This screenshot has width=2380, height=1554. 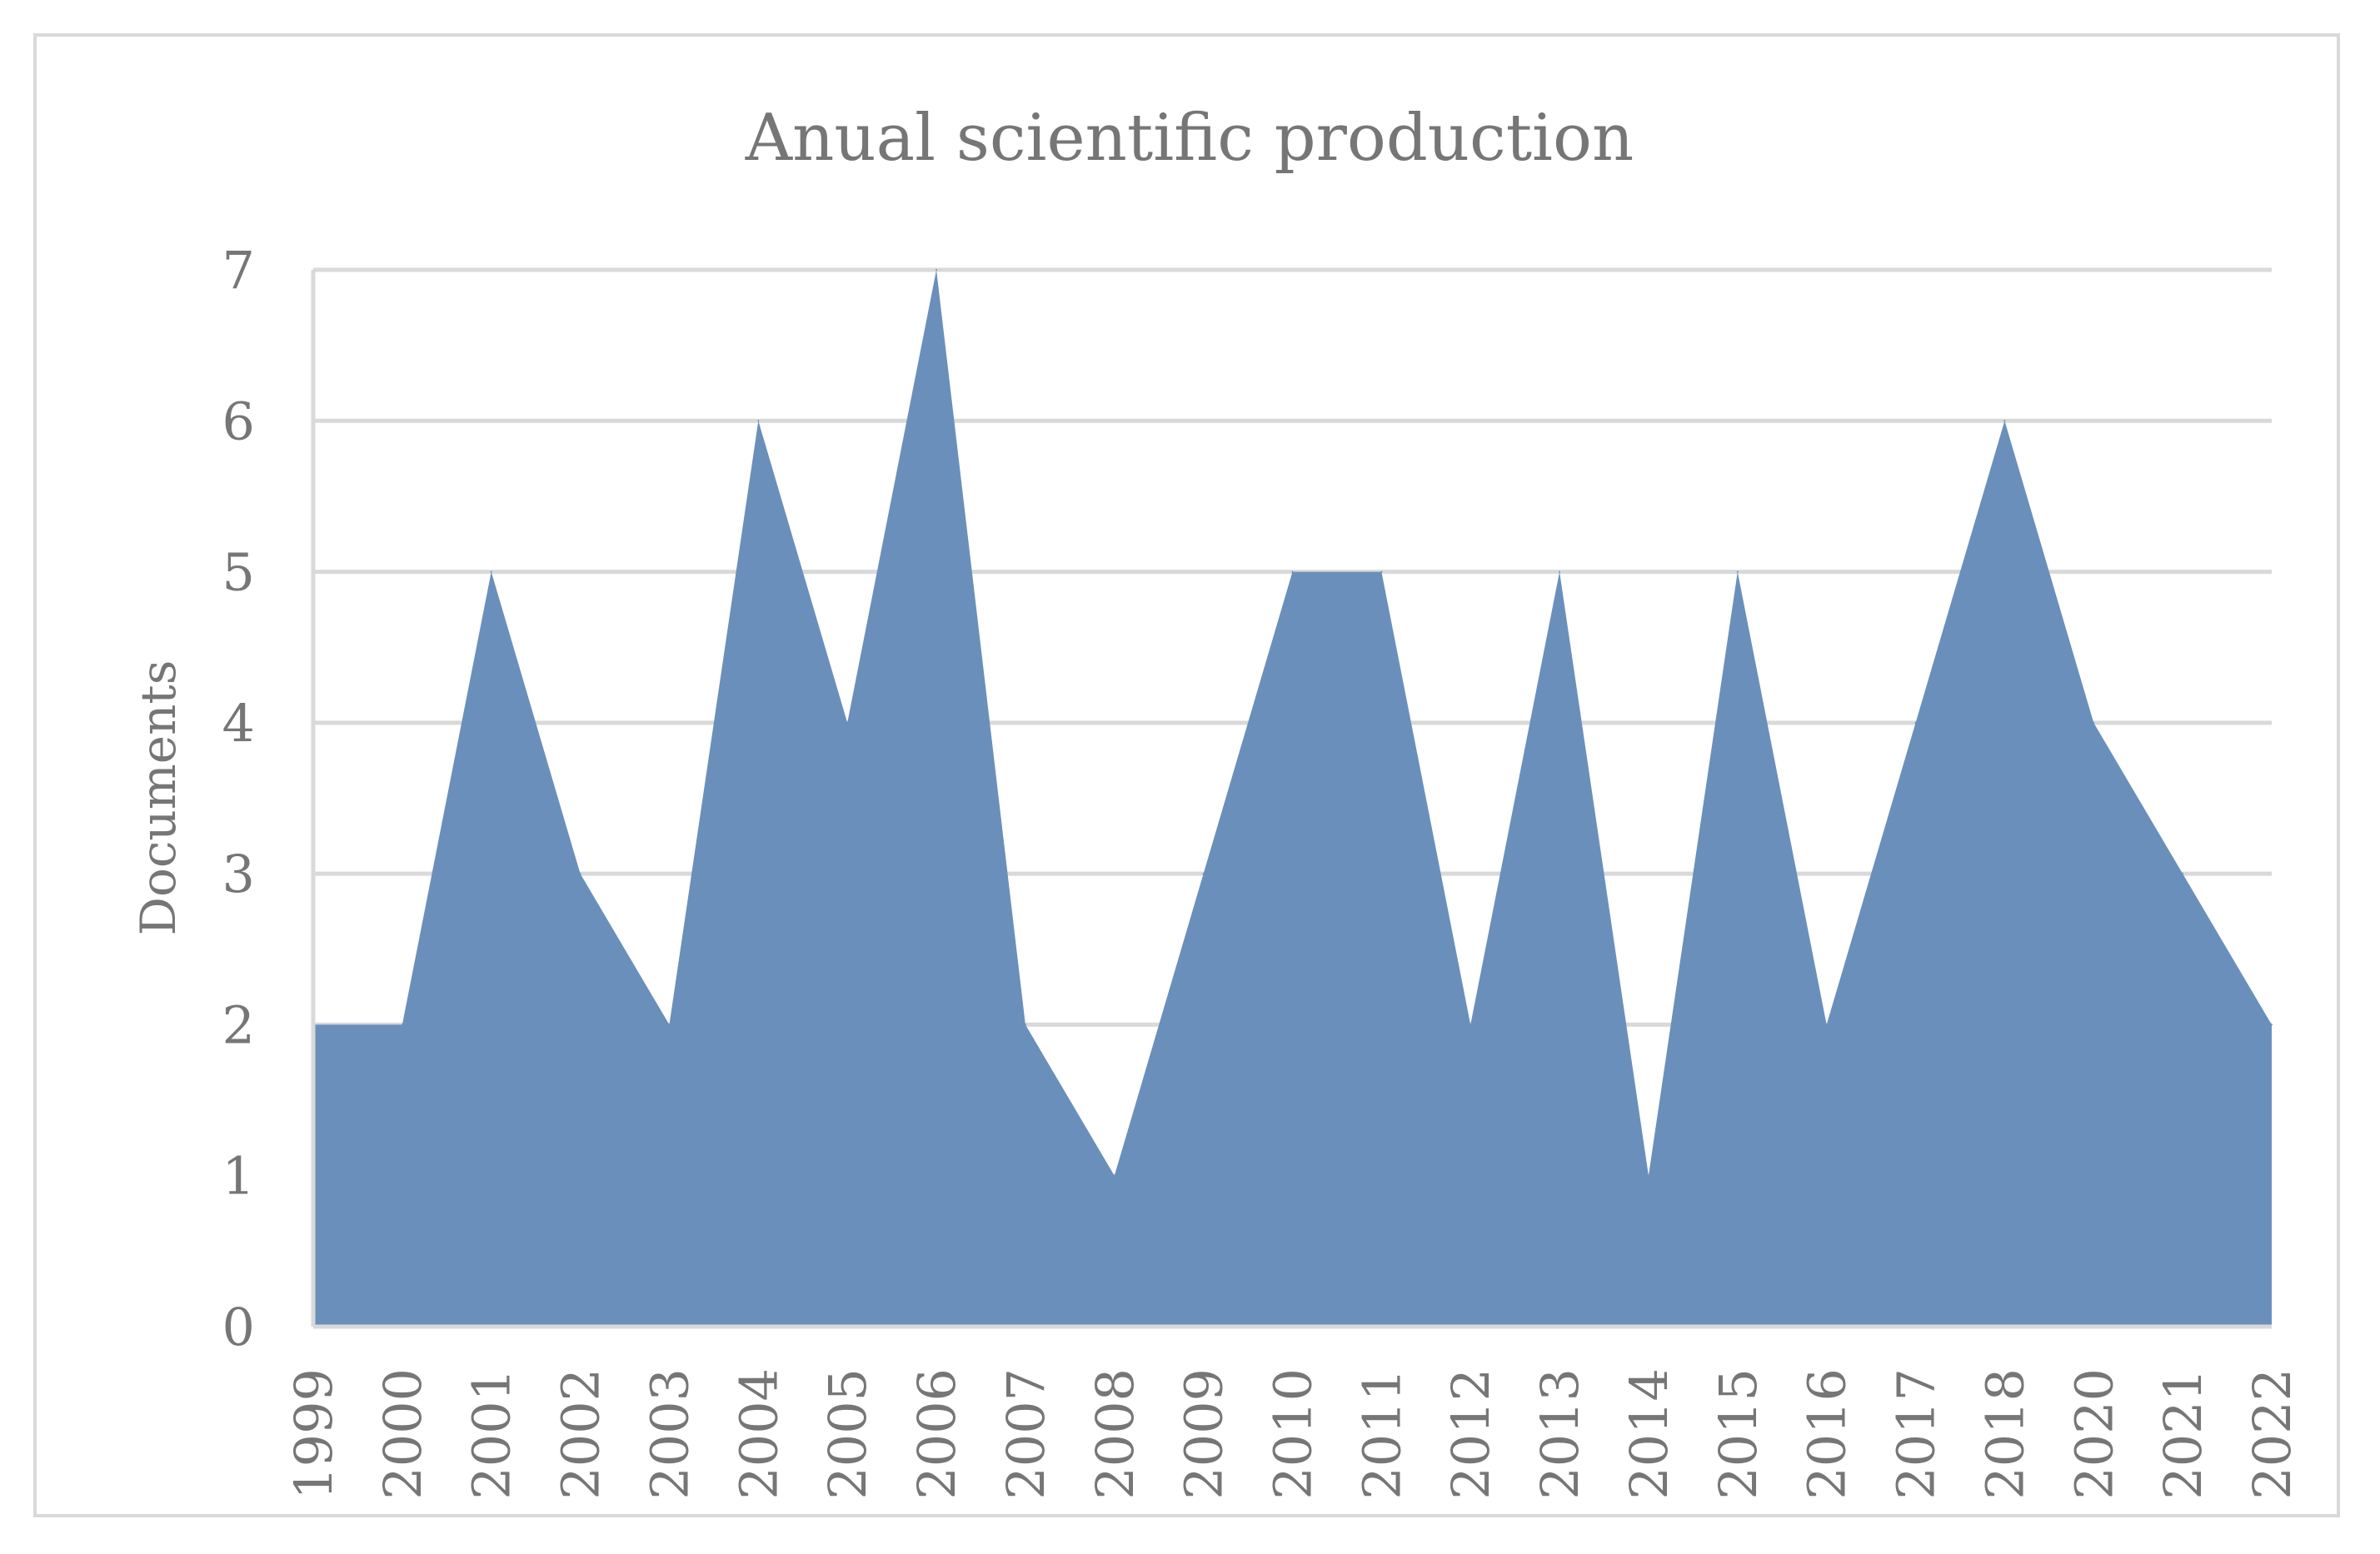 What do you see at coordinates (238, 1327) in the screenshot?
I see `y-tick-label: 0` at bounding box center [238, 1327].